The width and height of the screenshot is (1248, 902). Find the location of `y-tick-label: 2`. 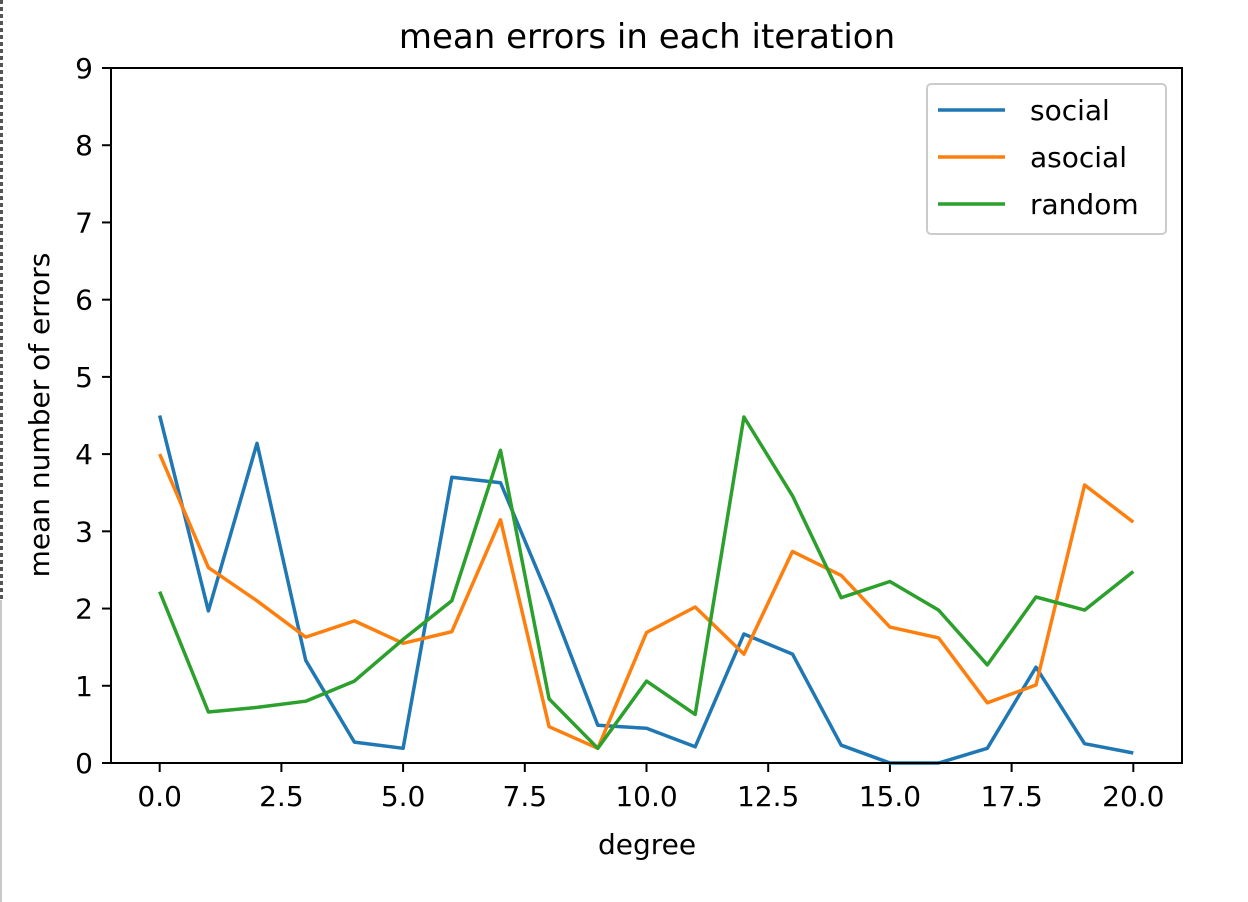

y-tick-label: 2 is located at coordinates (84, 609).